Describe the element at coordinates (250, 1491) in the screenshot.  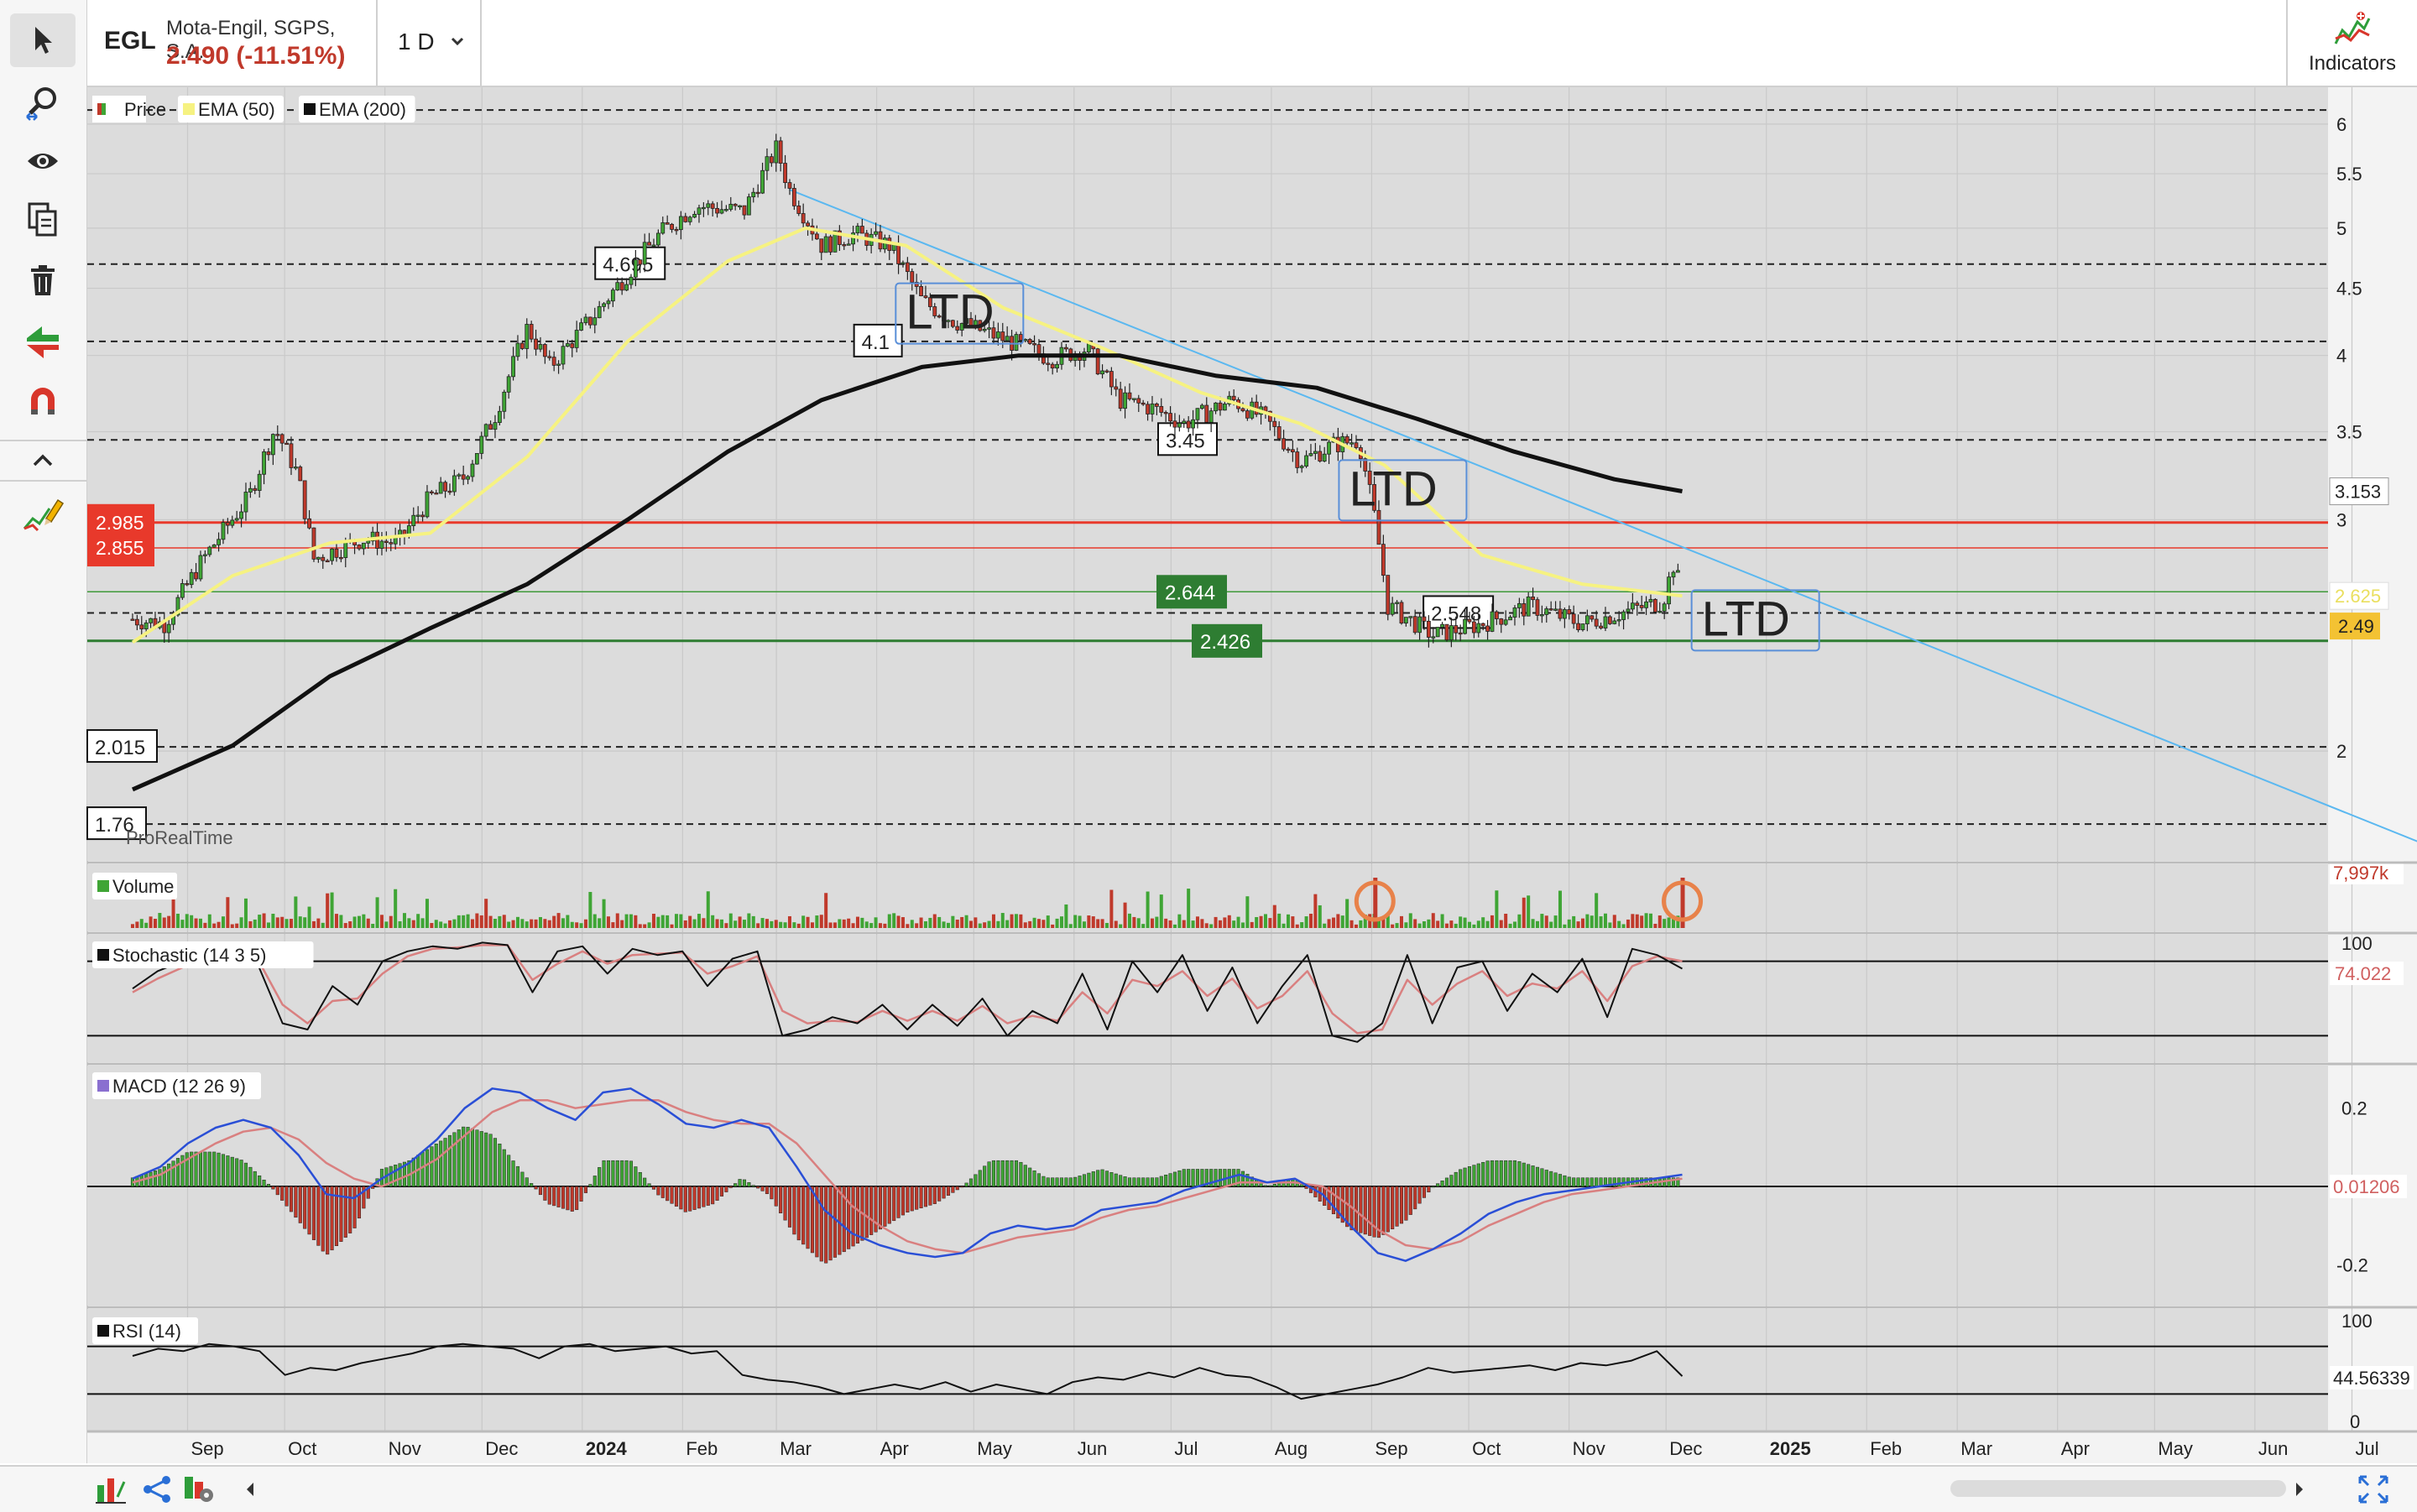
I see `scroll-left-icon` at that location.